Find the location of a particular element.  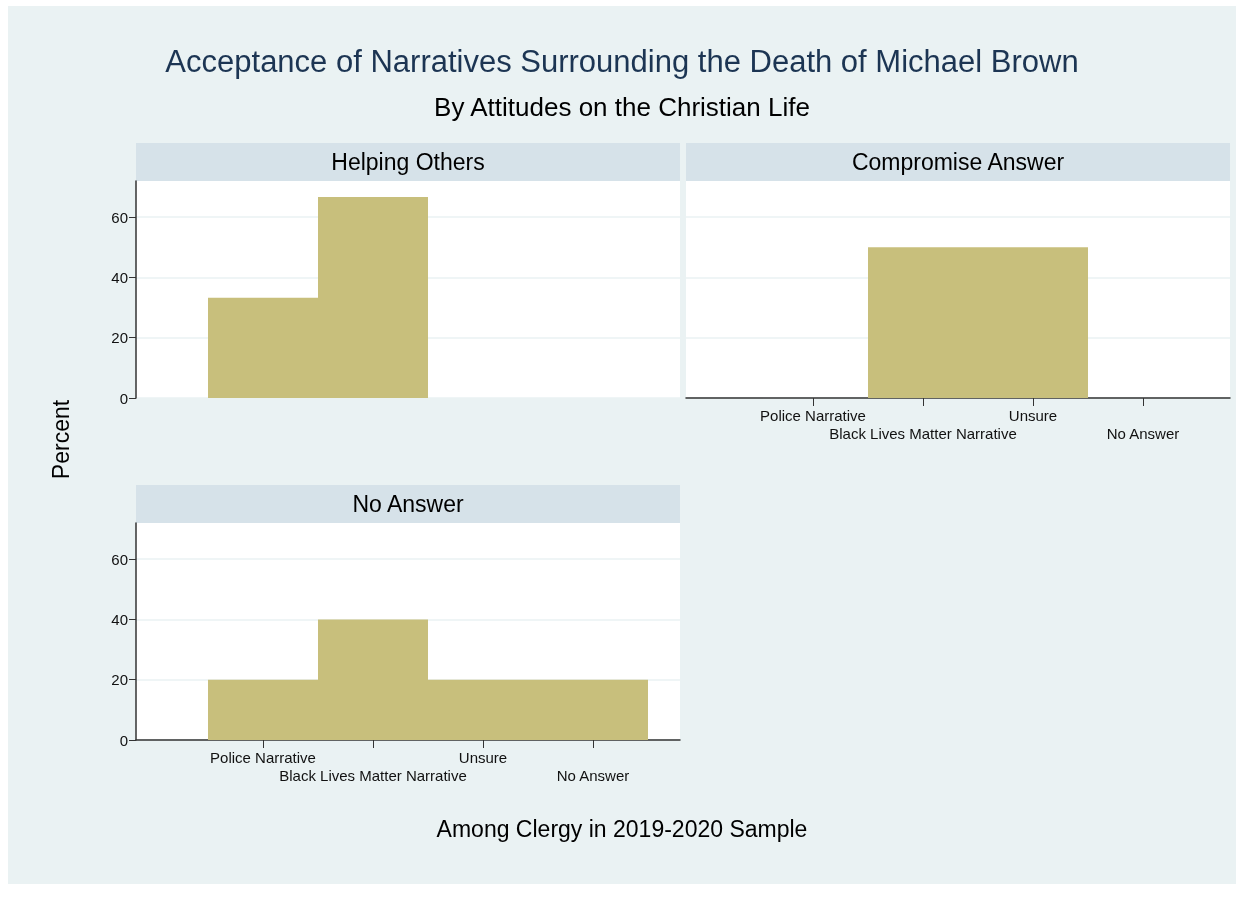

text: Acceptance of Narratives Surrounding the Death of Michael Brown is located at coordinates (622, 62).